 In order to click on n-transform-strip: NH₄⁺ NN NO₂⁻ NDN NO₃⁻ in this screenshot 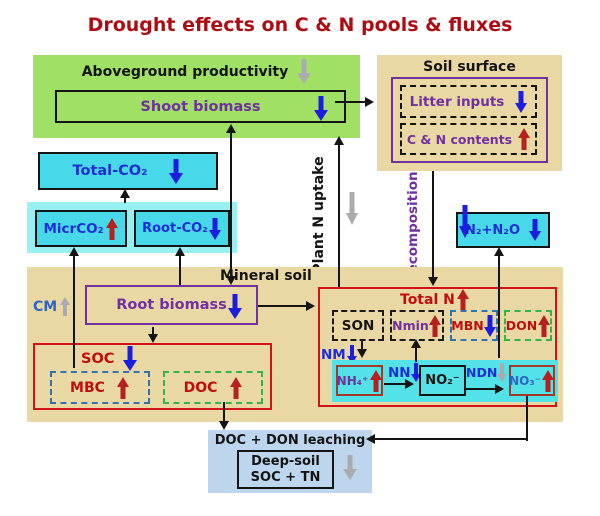, I will do `click(445, 381)`.